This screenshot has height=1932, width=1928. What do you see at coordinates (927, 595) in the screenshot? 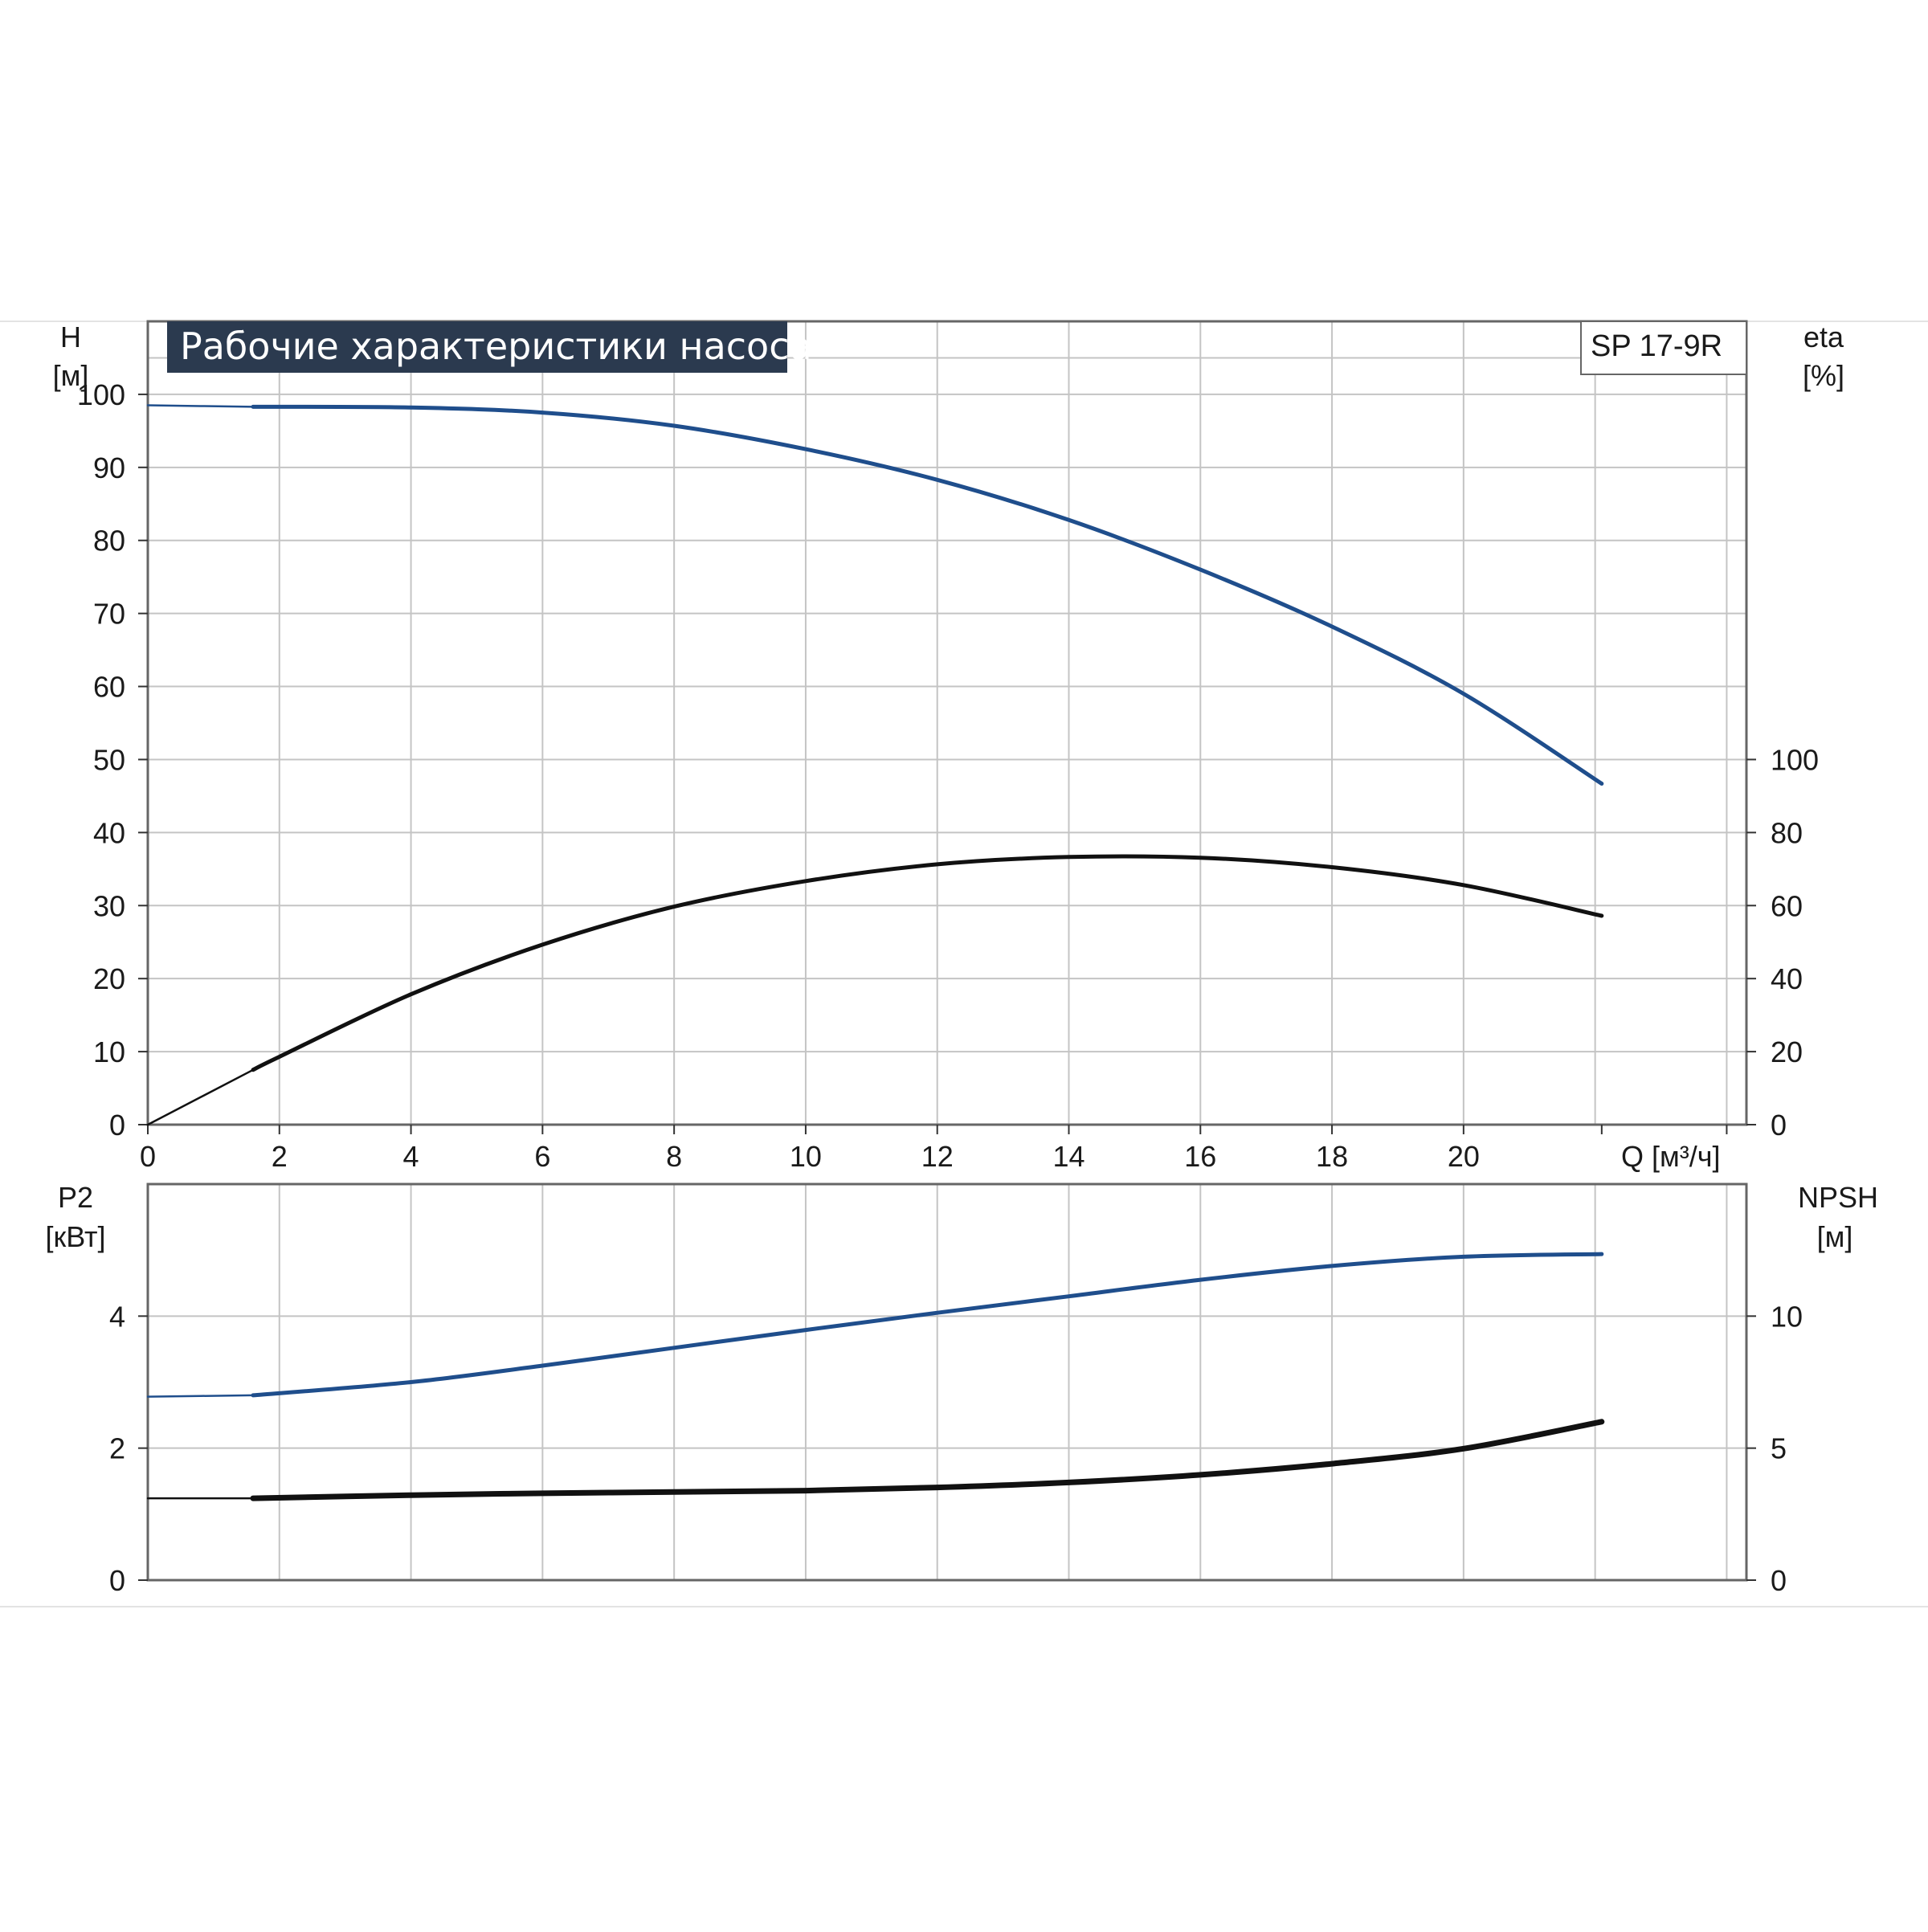
I see `upper-series-0-line` at bounding box center [927, 595].